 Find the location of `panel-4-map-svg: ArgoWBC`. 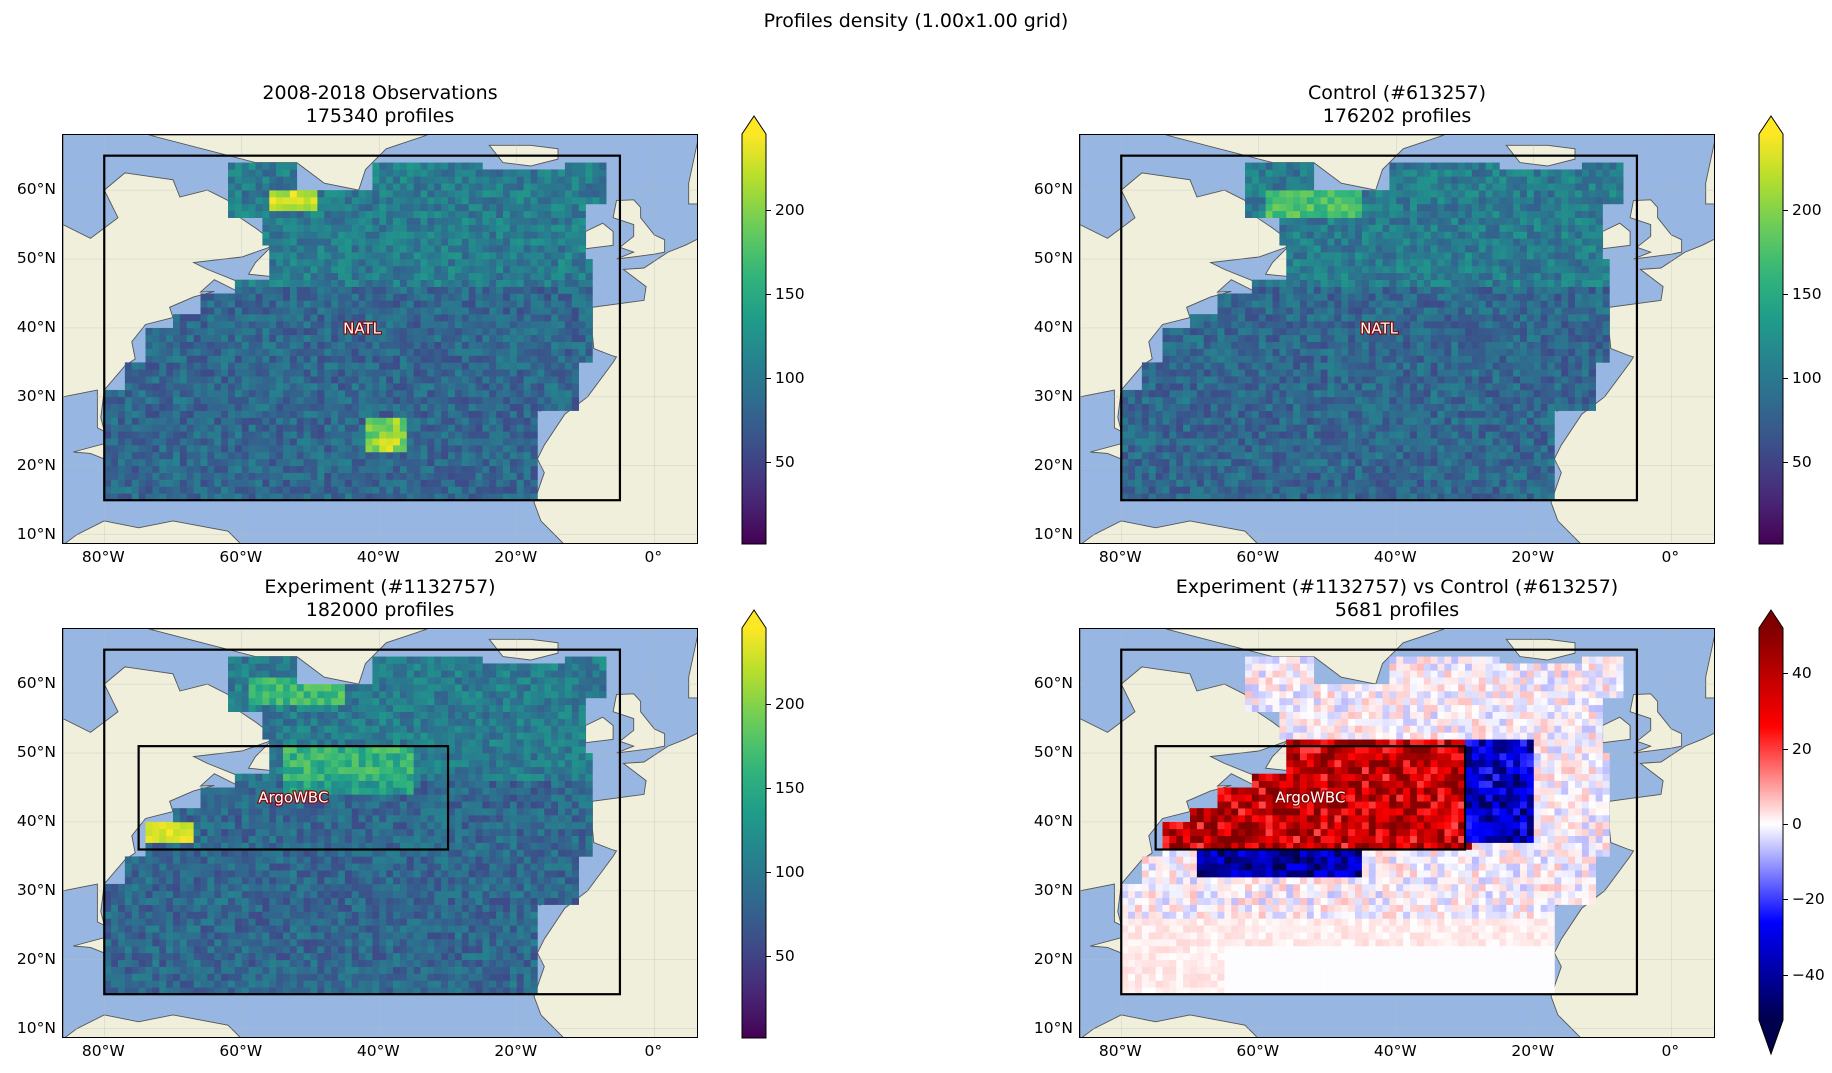

panel-4-map-svg: ArgoWBC is located at coordinates (1397, 833).